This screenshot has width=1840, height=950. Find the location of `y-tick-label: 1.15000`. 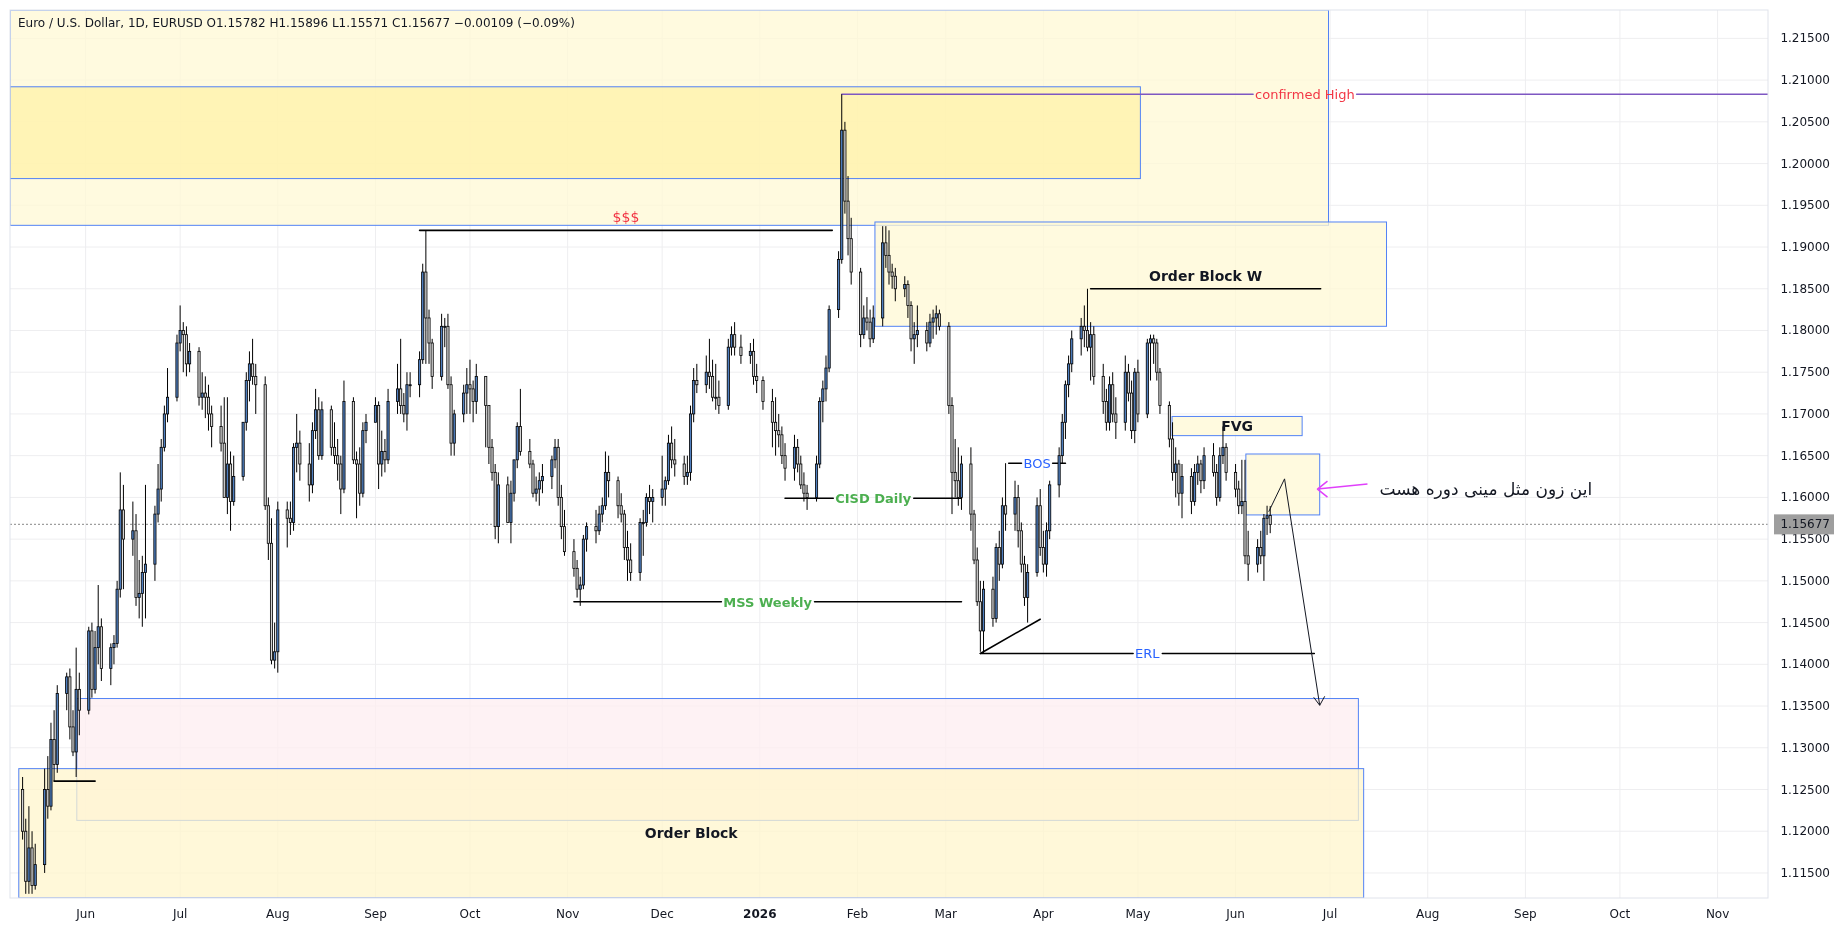

y-tick-label: 1.15000 is located at coordinates (1805, 580).